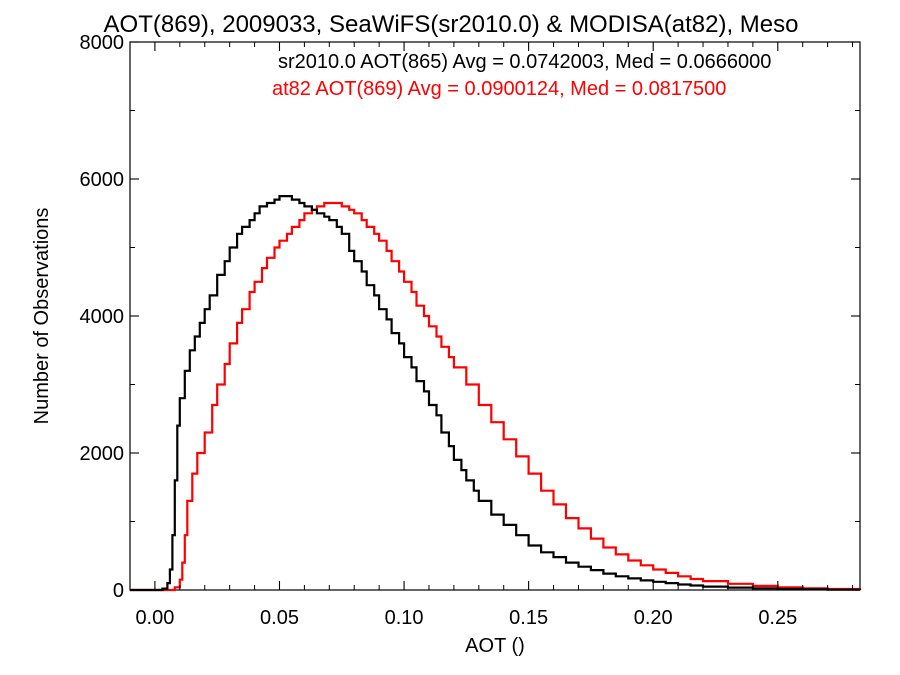  I want to click on x-tick-label: 0.10, so click(404, 618).